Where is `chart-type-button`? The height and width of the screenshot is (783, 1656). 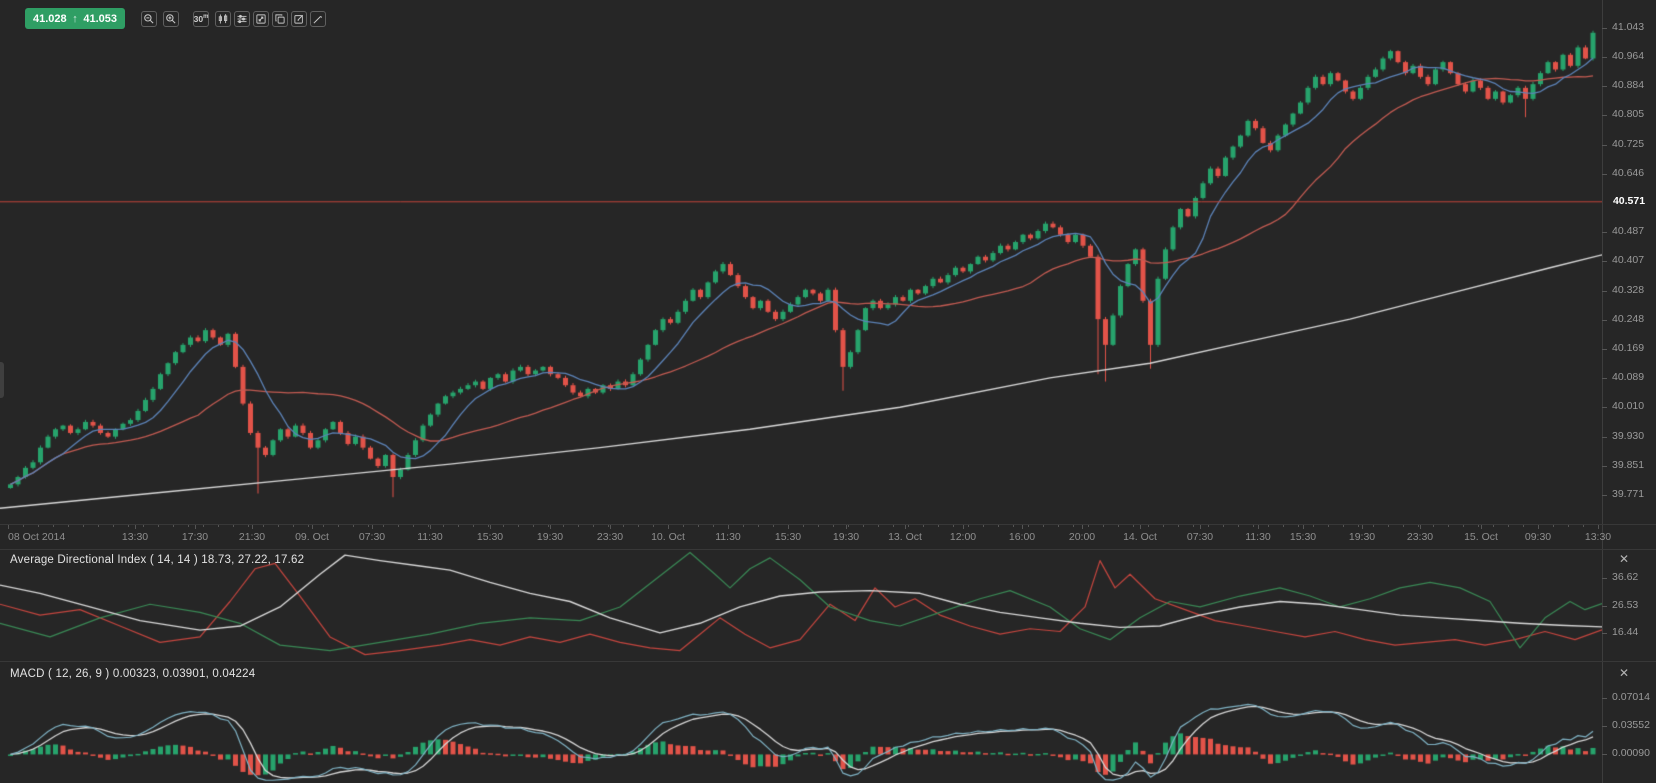
chart-type-button is located at coordinates (223, 19).